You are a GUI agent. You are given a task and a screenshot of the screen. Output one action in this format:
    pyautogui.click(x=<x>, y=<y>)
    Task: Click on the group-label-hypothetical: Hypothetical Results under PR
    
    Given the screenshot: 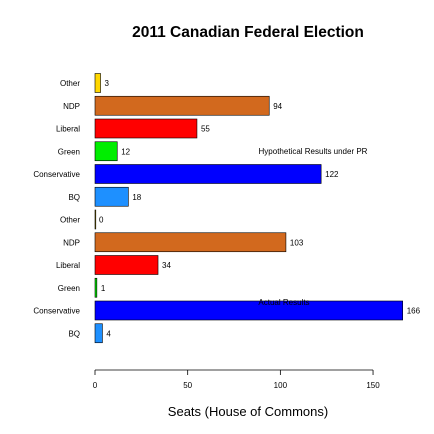 What is the action you would take?
    pyautogui.click(x=313, y=151)
    